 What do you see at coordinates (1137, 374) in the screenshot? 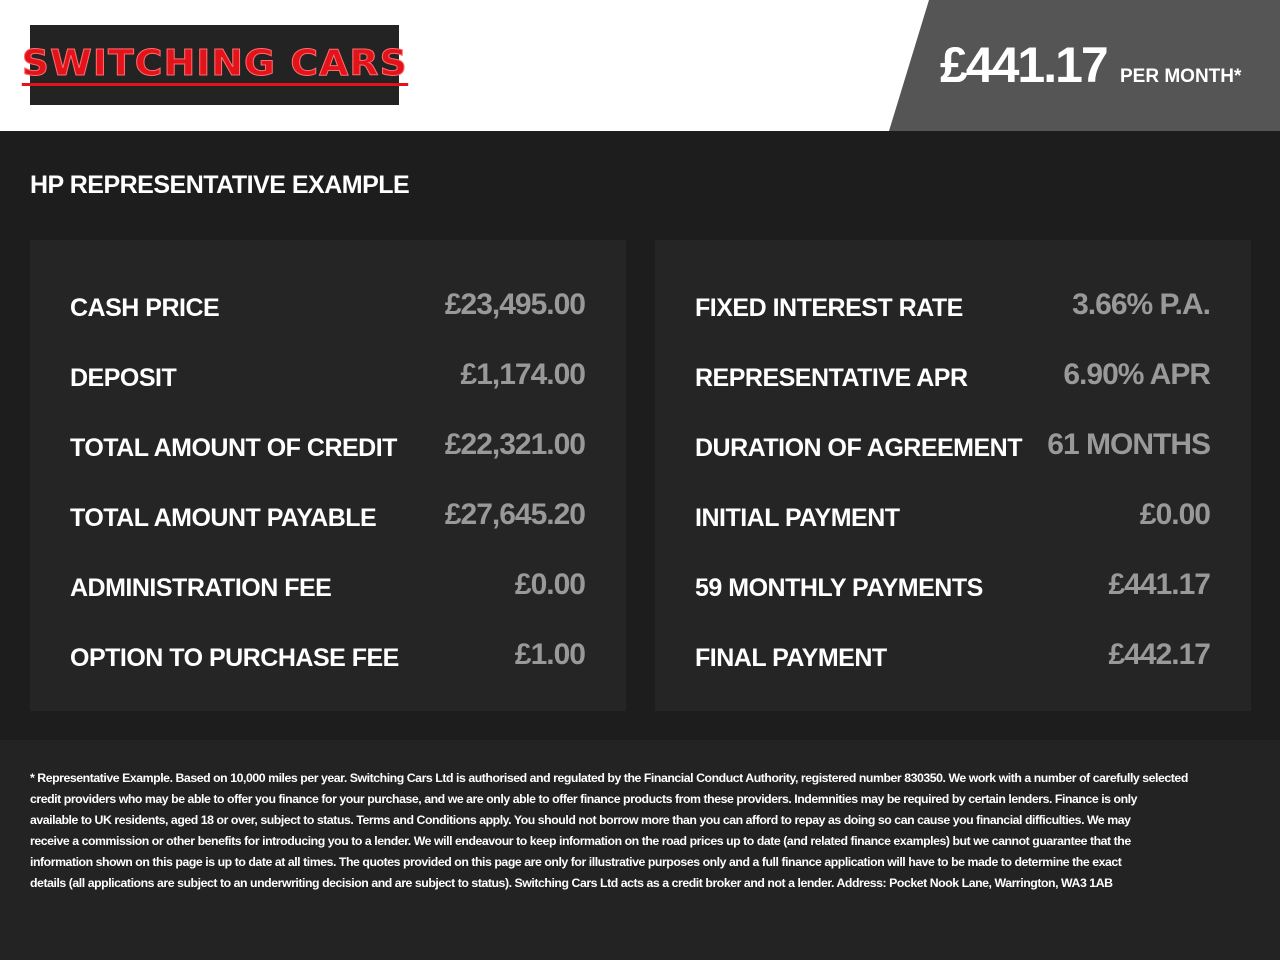
I see `finance-value: 6.90% APR` at bounding box center [1137, 374].